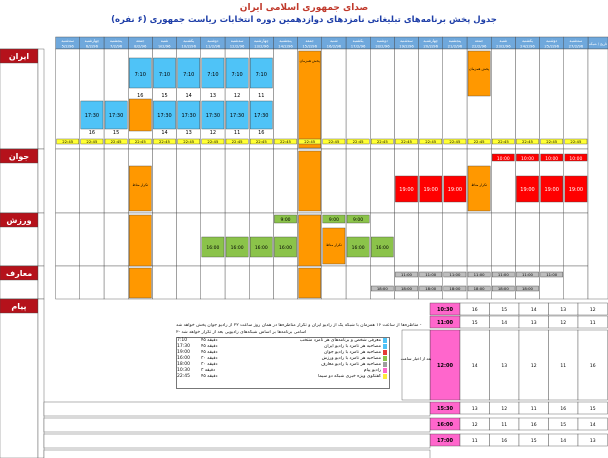 Image resolution: width=608 pixels, height=458 pixels. Describe the element at coordinates (237, 247) in the screenshot. I see `varzesh-16-block` at that location.